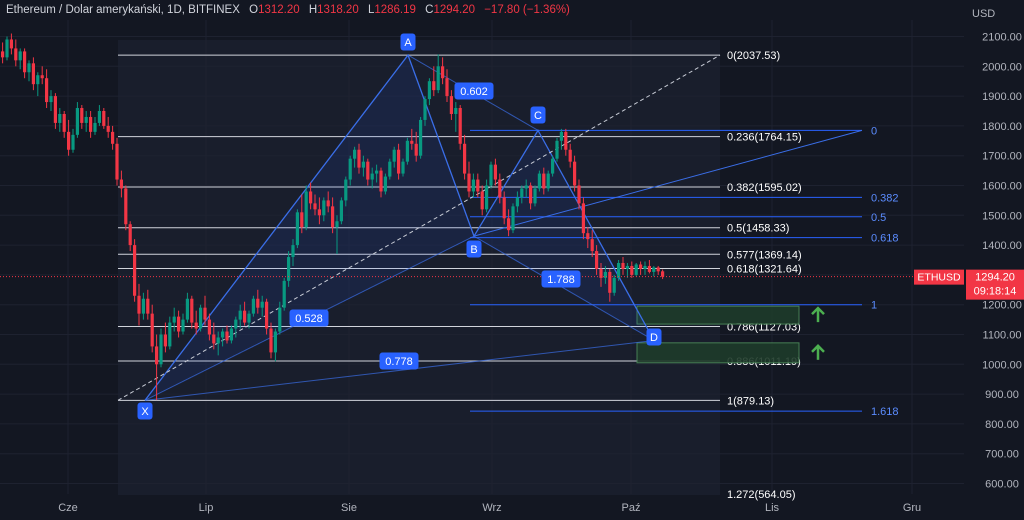 The image size is (1024, 520). Describe the element at coordinates (885, 198) in the screenshot. I see `fib-extension-label-1: 0.382` at that location.